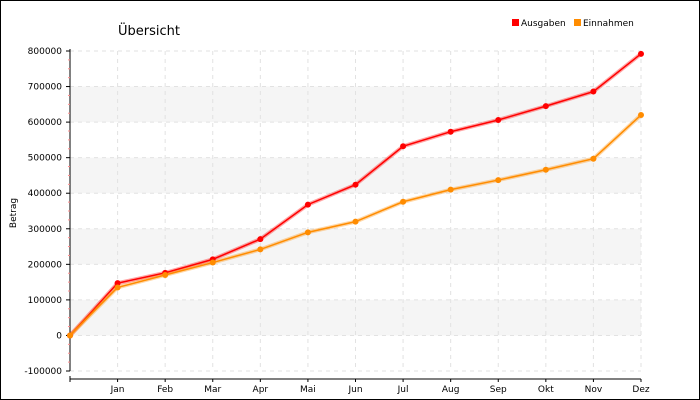 Image resolution: width=700 pixels, height=400 pixels. I want to click on legend: Ausgaben Einnahmen, so click(573, 24).